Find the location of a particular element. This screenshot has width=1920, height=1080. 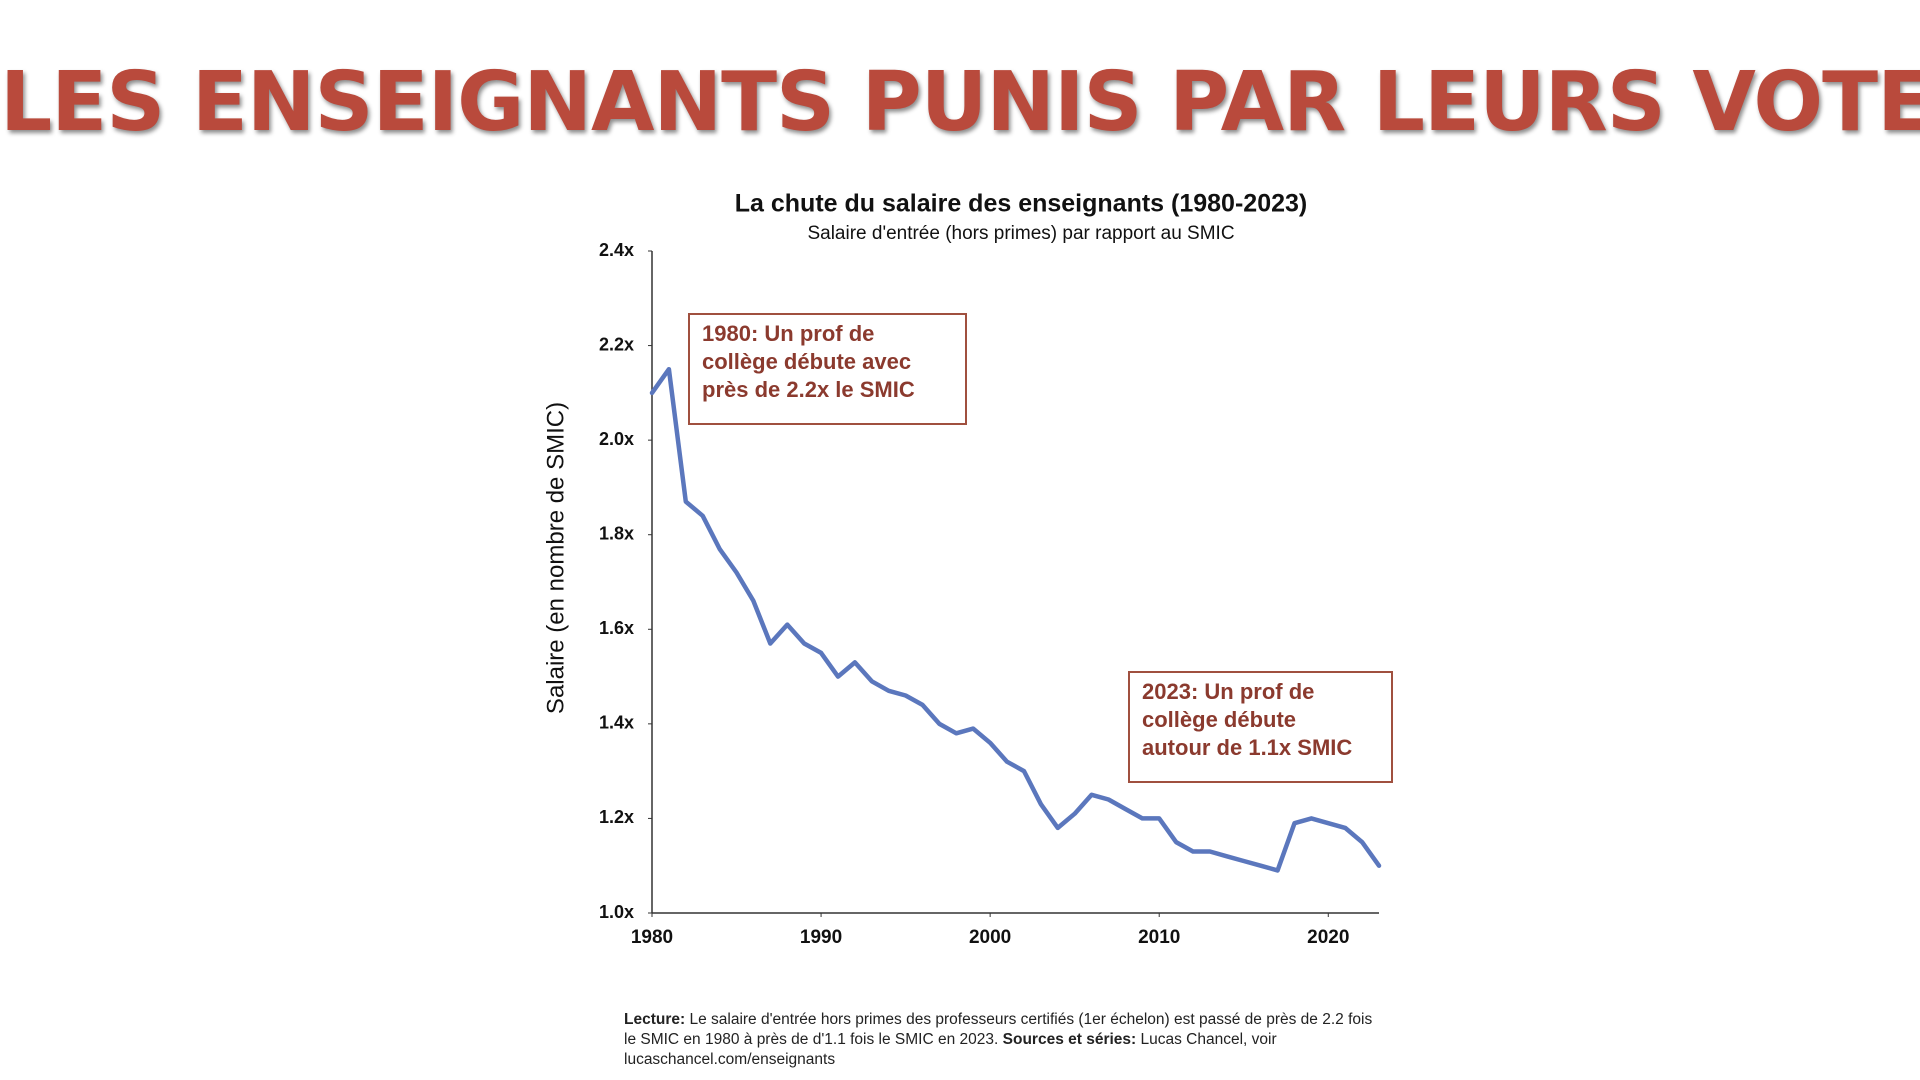

annotation-text: 2023: Un prof de is located at coordinates (1228, 691).